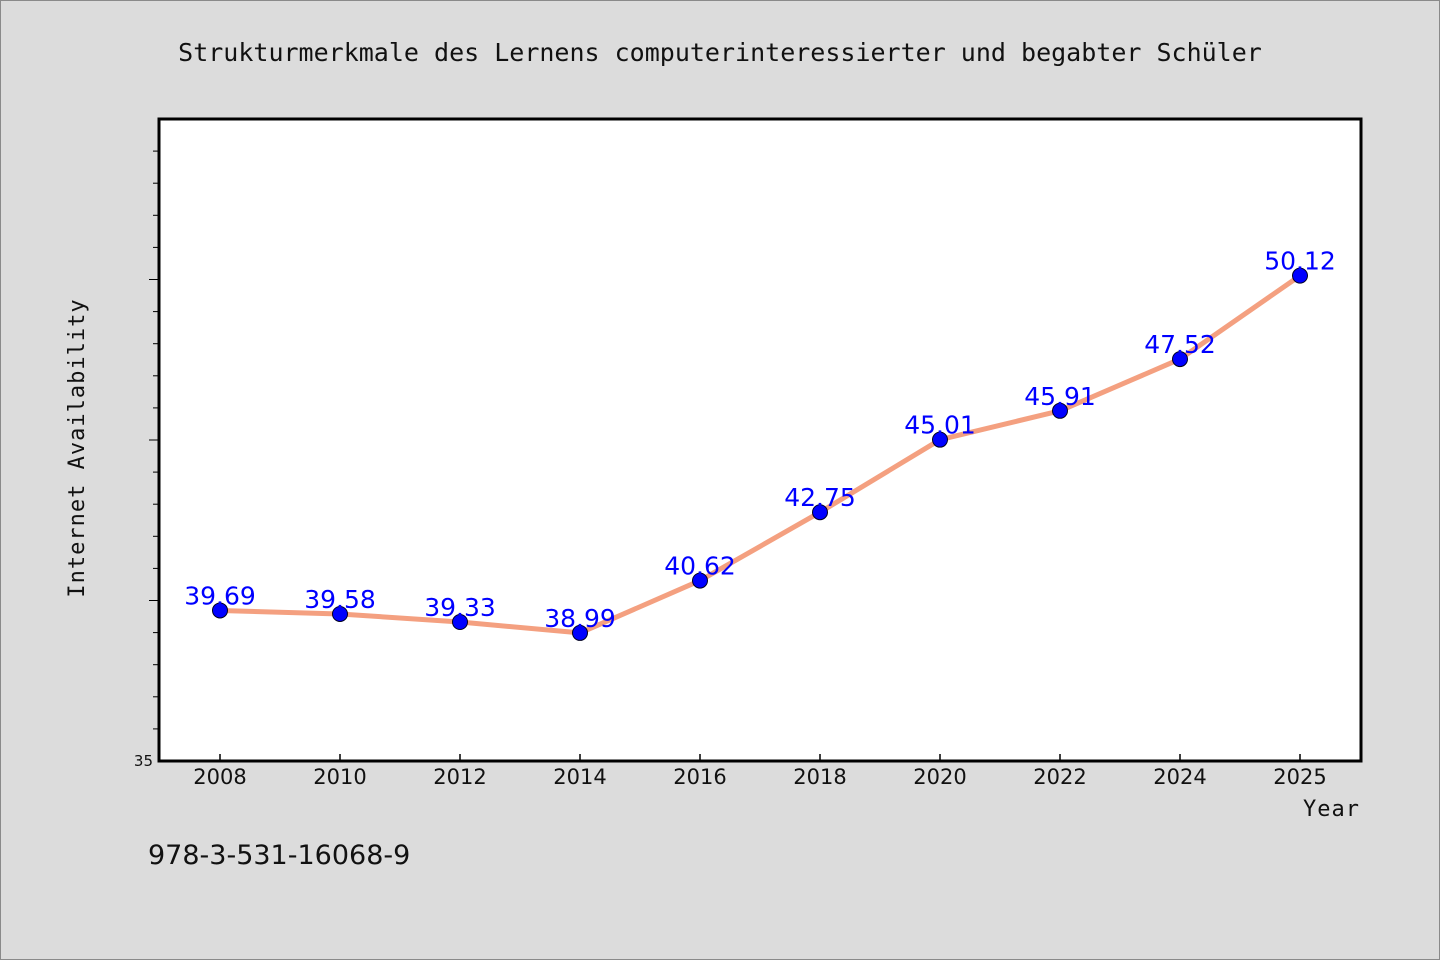 The image size is (1440, 960). I want to click on data-label: 42.75, so click(820, 497).